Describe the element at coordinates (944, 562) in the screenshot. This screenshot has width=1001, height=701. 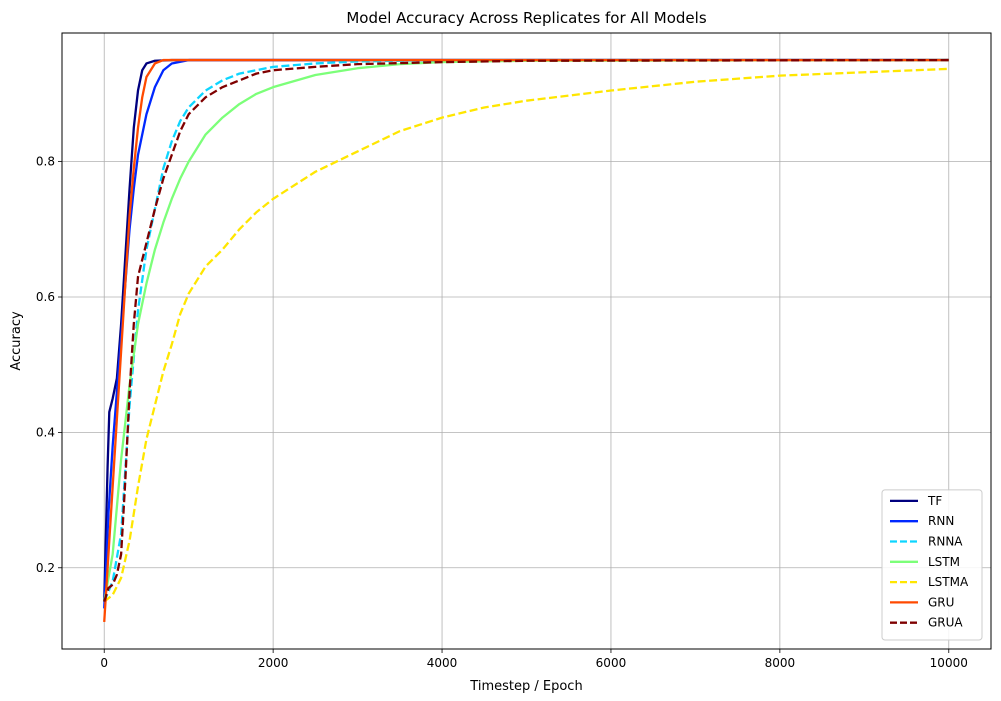
I see `legend-label-lstm: LSTM` at that location.